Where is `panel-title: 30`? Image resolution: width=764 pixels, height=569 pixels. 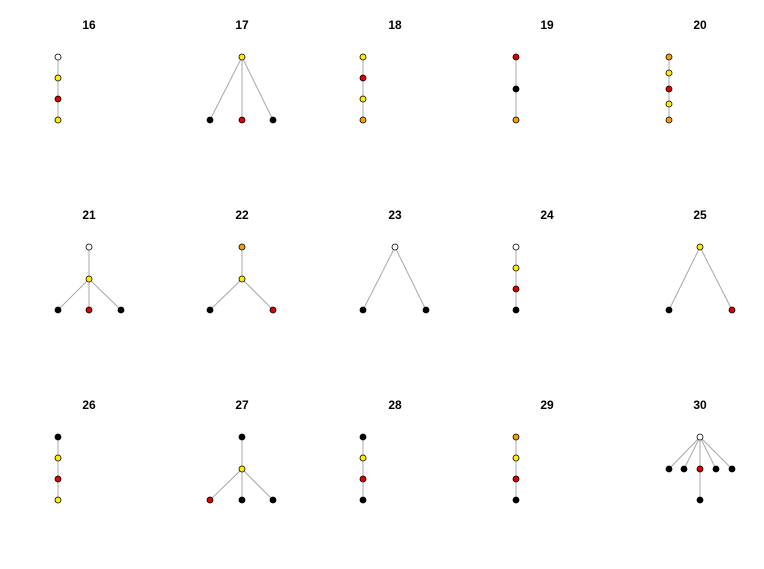 panel-title: 30 is located at coordinates (700, 405).